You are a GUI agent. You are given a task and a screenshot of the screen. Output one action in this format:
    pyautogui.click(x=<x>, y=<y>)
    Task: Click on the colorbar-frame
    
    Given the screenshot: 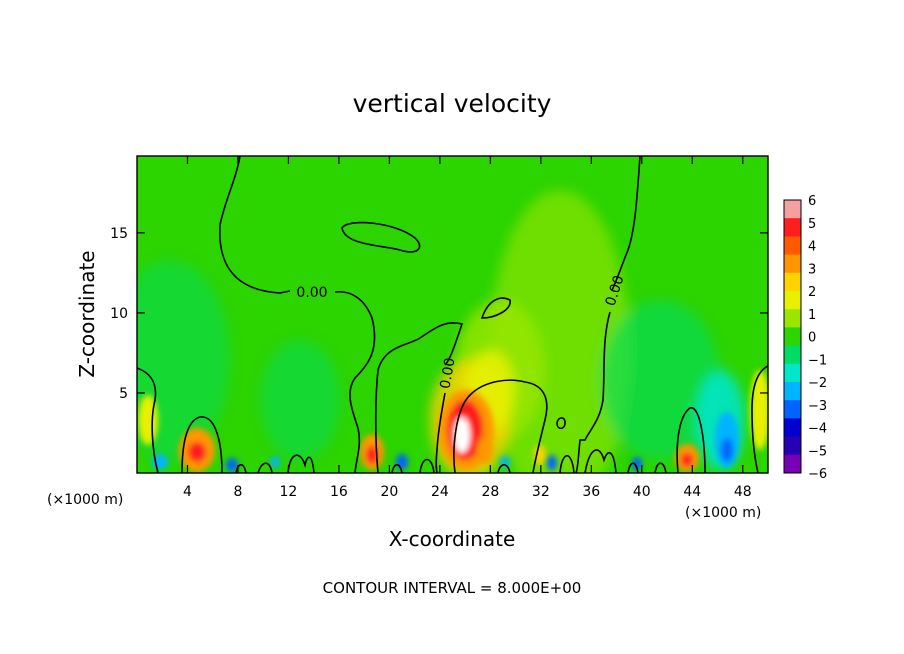 What is the action you would take?
    pyautogui.click(x=792, y=336)
    